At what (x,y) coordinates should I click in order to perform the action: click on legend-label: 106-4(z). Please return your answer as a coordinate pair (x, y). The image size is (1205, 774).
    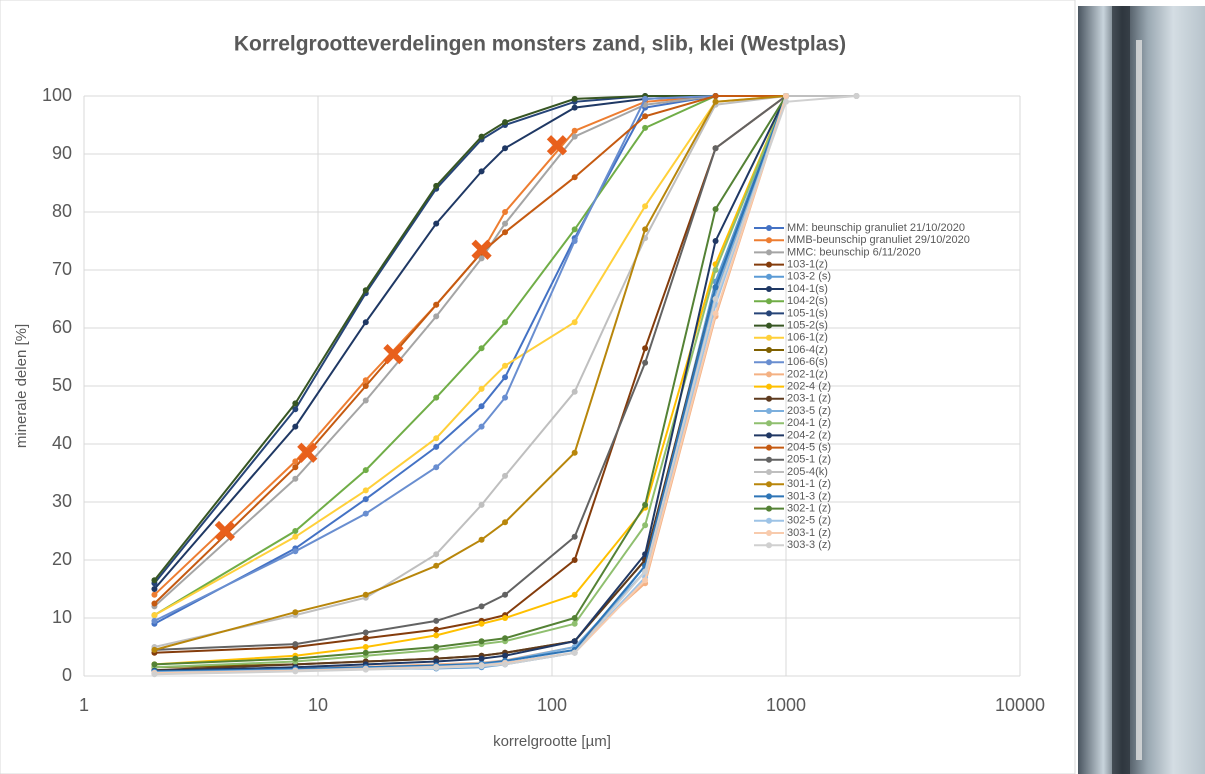
    Looking at the image, I should click on (807, 350).